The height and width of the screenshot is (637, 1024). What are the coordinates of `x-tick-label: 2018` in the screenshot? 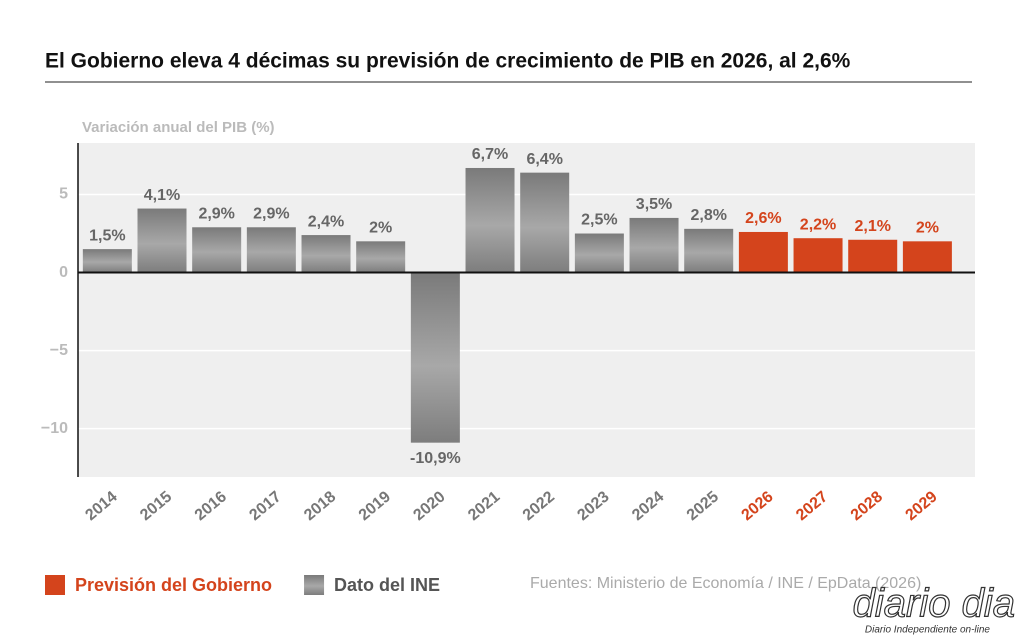 It's located at (320, 506).